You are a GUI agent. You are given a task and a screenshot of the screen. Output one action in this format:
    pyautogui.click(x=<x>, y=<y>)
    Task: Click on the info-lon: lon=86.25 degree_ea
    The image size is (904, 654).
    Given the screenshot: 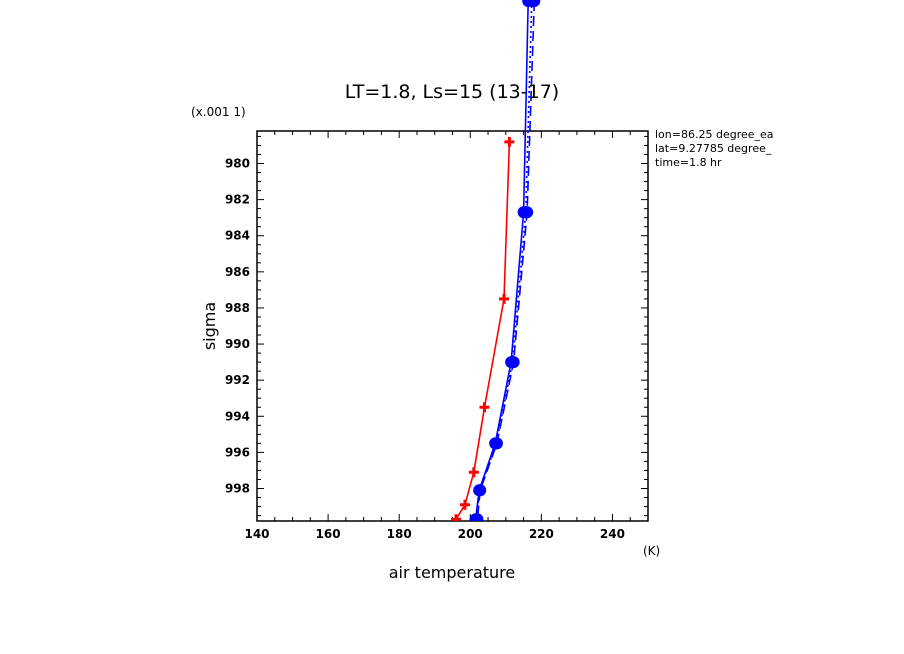 What is the action you would take?
    pyautogui.click(x=714, y=134)
    